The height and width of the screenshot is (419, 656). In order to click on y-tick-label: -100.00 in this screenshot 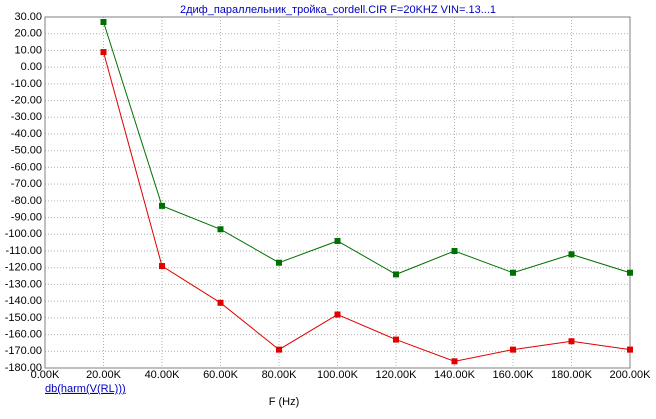, I will do `click(23, 234)`.